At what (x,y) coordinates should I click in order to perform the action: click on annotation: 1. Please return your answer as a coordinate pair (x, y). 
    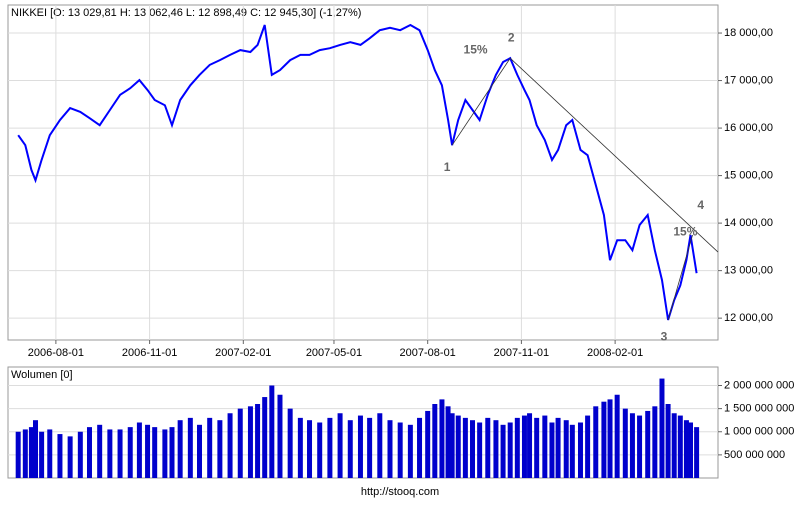
    Looking at the image, I should click on (447, 167).